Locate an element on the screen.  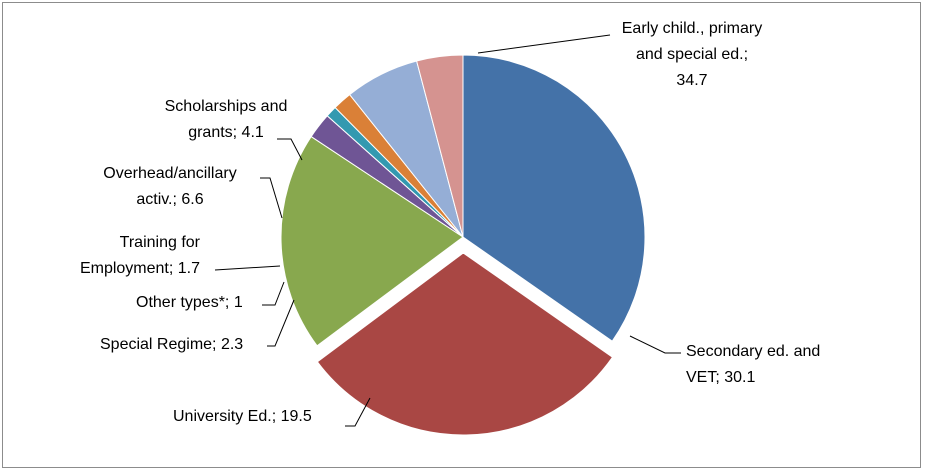
pie-slice-secondary-ed-and-vet is located at coordinates (465, 344).